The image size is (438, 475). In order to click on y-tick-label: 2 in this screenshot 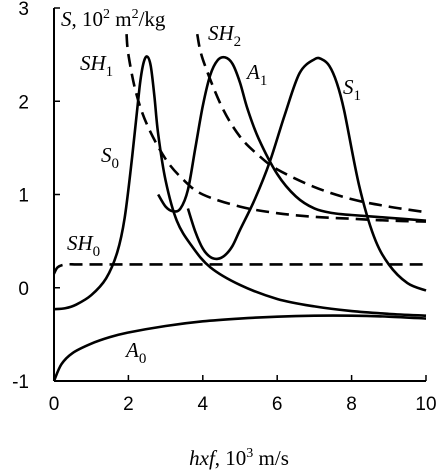, I will do `click(23, 102)`.